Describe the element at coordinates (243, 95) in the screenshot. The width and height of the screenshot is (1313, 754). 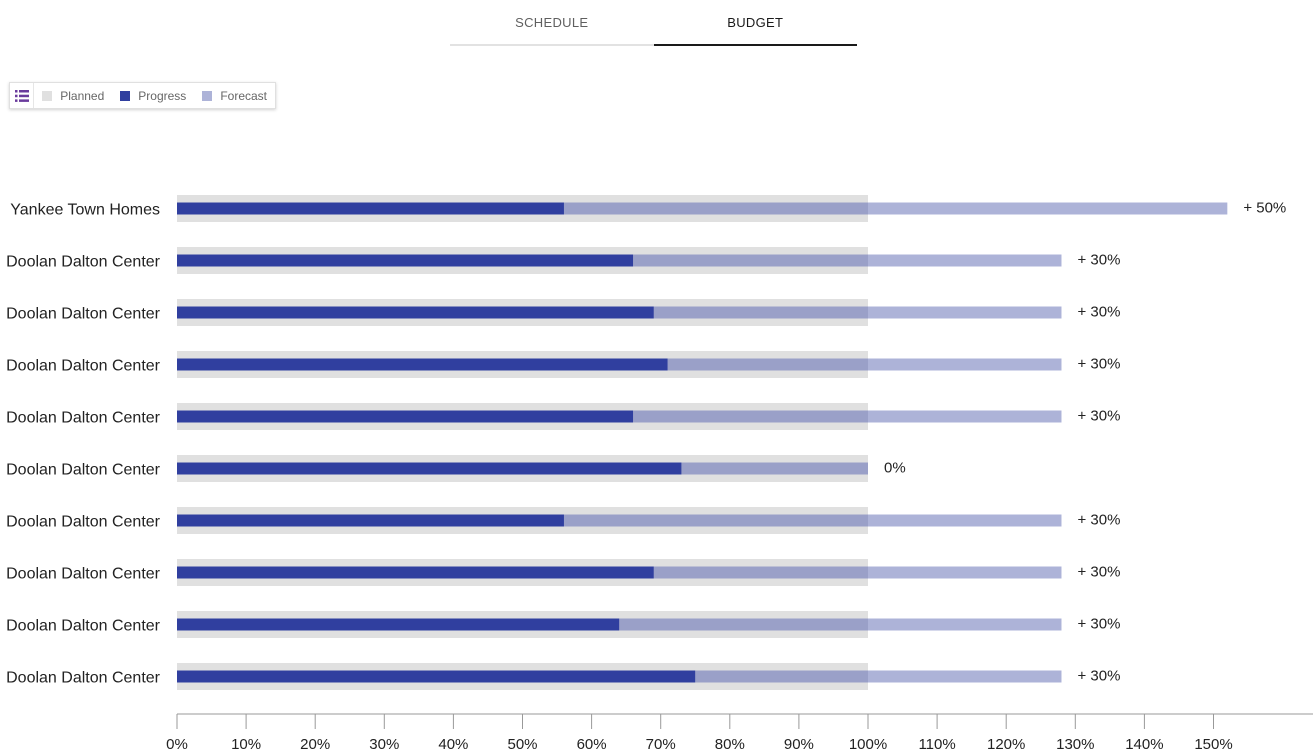
I see `legend-label-forecast: Forecast` at that location.